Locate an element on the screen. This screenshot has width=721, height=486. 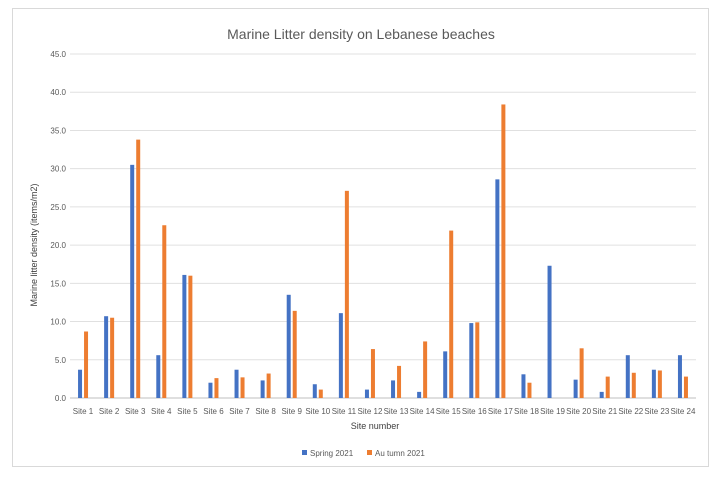
x-tick-label: Site 19 is located at coordinates (552, 411).